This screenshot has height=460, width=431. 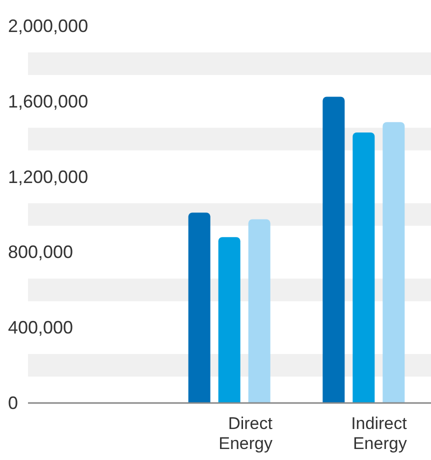 I want to click on y-tick-label: 2,000,000, so click(x=48, y=26).